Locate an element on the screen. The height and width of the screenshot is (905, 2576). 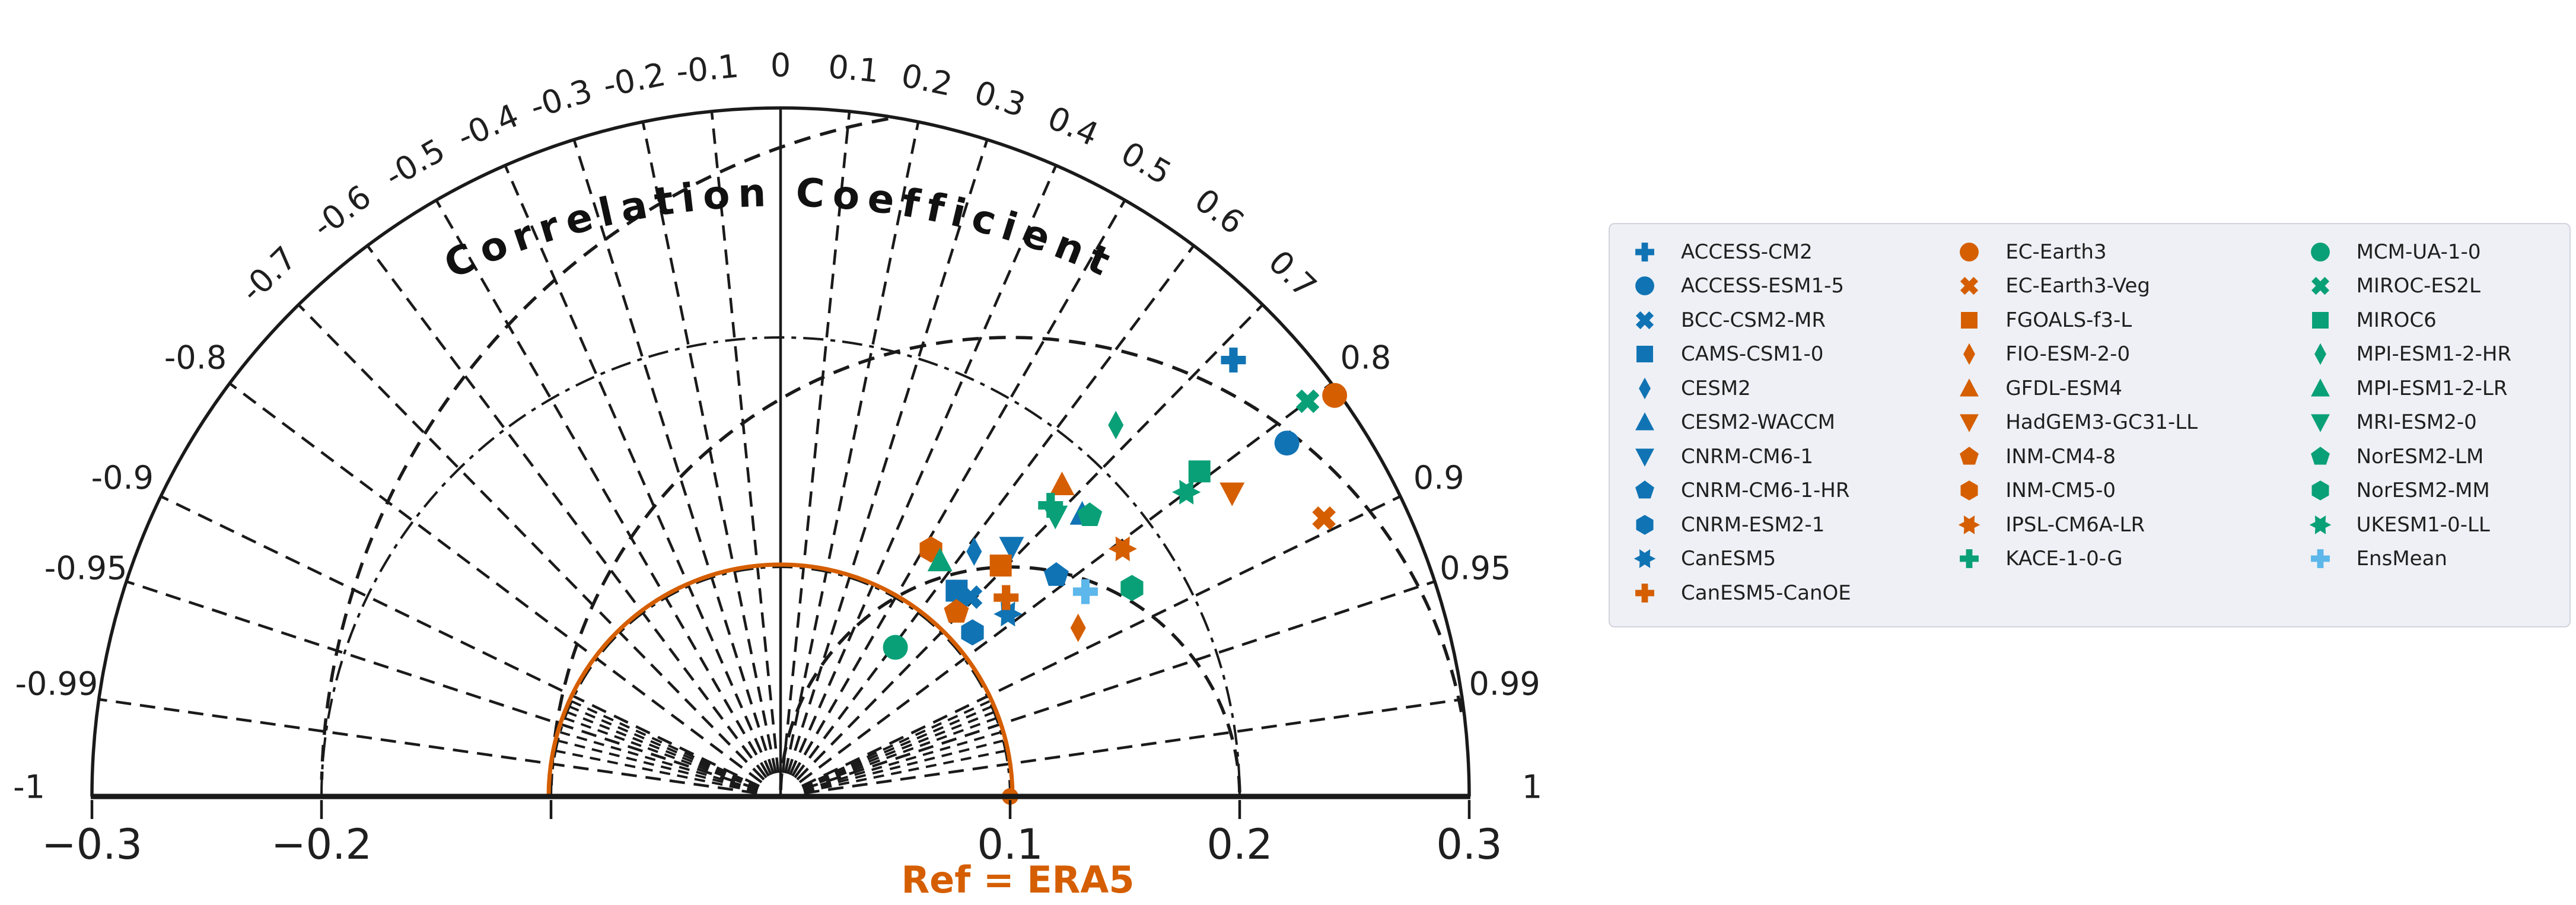
legend-item: INM-CM4-8 is located at coordinates (2115, 456).